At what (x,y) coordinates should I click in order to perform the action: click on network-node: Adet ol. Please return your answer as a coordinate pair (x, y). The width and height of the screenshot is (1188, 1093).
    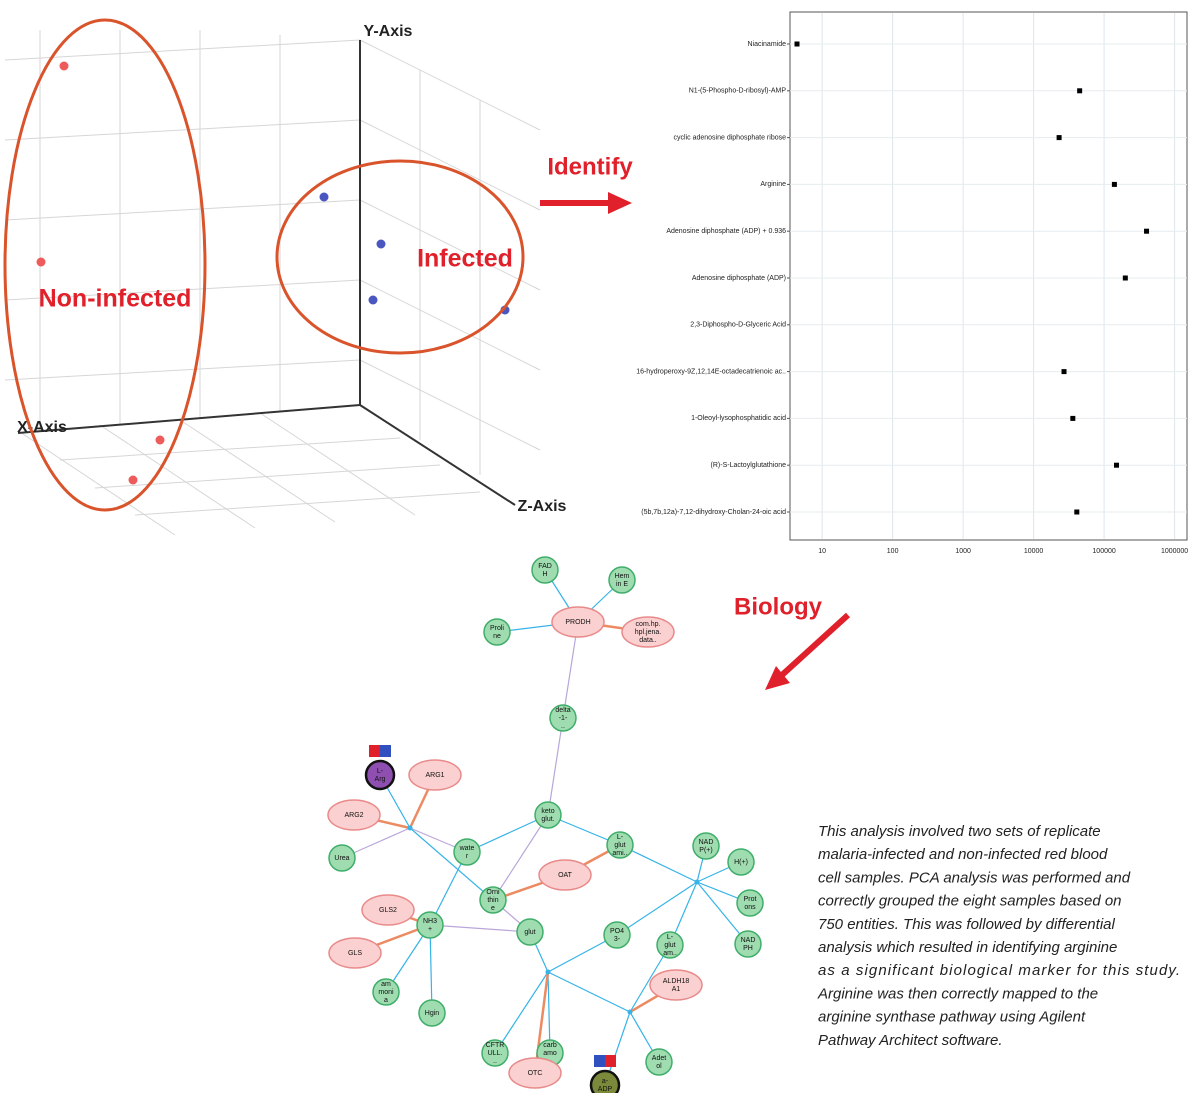
    Looking at the image, I should click on (659, 1062).